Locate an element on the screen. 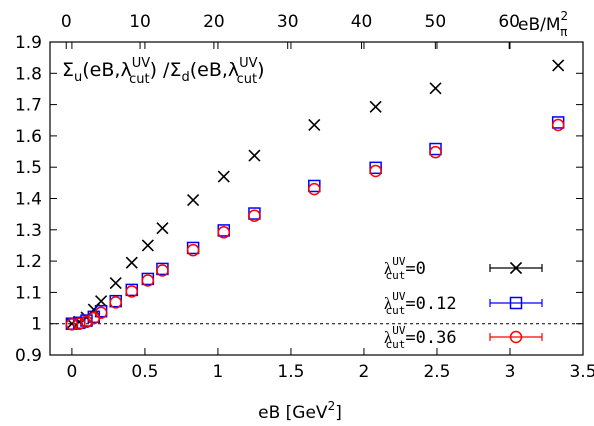 This screenshot has width=594, height=426. x-axis-label: eB [GeV2] is located at coordinates (300, 411).